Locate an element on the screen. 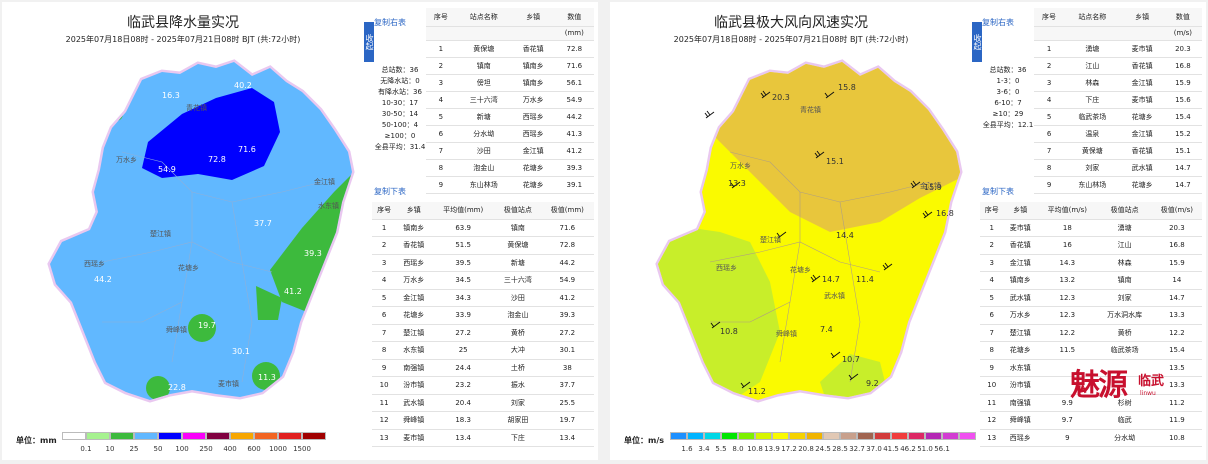  table-row: 9 东山林场 花塘乡 39.1 is located at coordinates (510, 185).